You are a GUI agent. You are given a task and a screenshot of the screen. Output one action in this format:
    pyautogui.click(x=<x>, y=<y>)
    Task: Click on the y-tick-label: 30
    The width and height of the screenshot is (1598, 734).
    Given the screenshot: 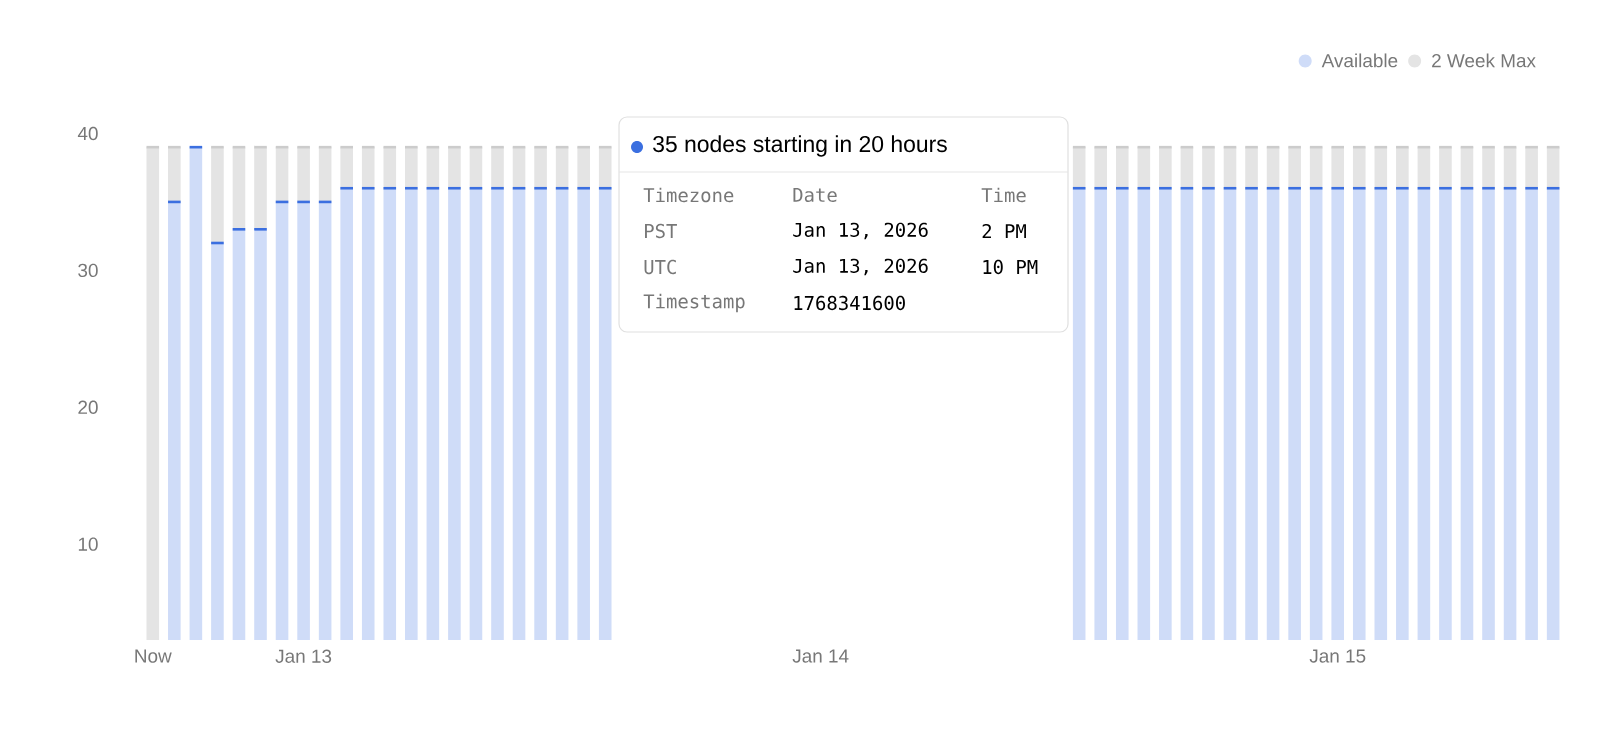 What is the action you would take?
    pyautogui.click(x=88, y=270)
    